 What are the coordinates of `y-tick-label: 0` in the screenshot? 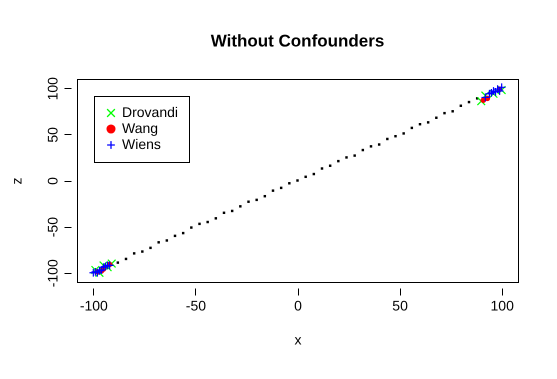 It's located at (52, 180).